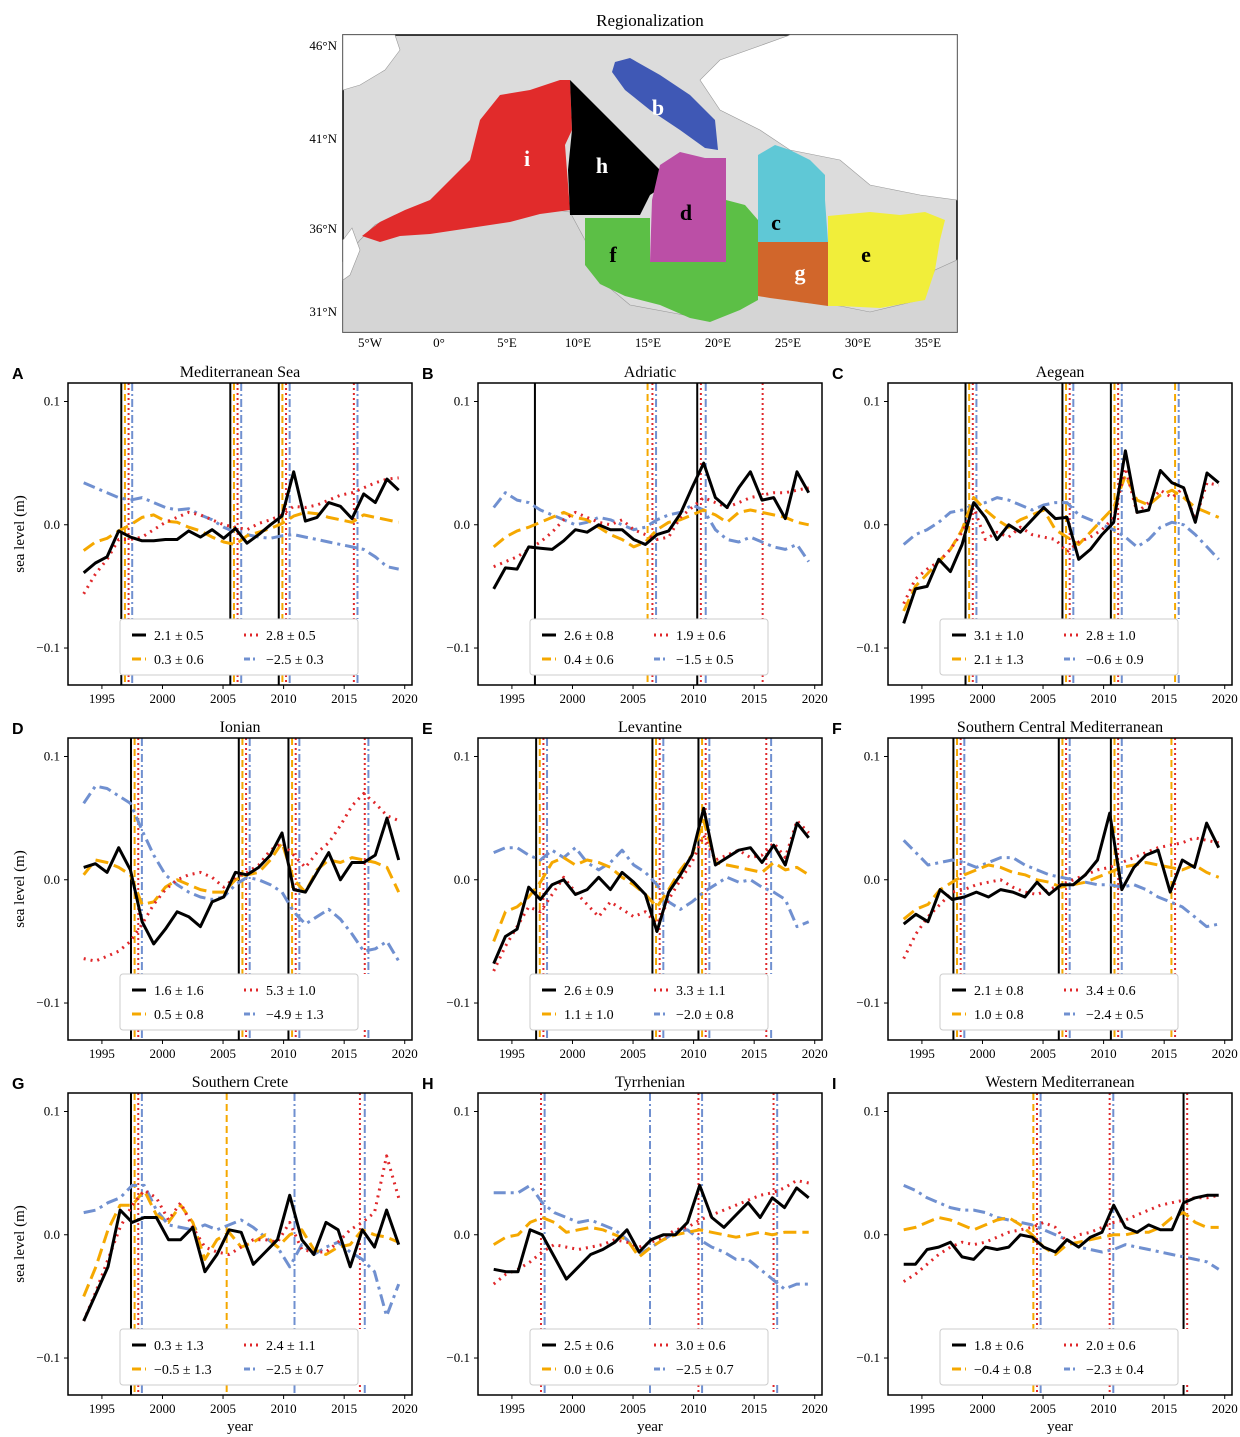 The width and height of the screenshot is (1240, 1437). What do you see at coordinates (179, 660) in the screenshot?
I see `legend-label: 0.3 ± 0.6` at bounding box center [179, 660].